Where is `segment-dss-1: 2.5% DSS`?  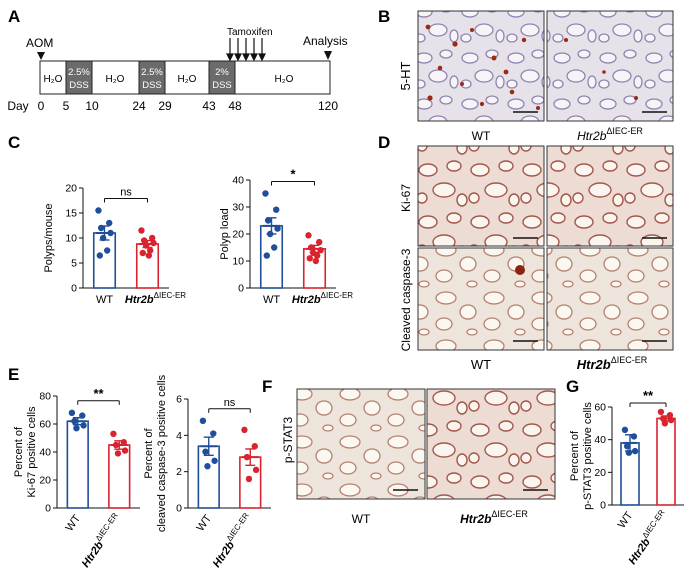
segment-dss-1: 2.5% DSS is located at coordinates (79, 79).